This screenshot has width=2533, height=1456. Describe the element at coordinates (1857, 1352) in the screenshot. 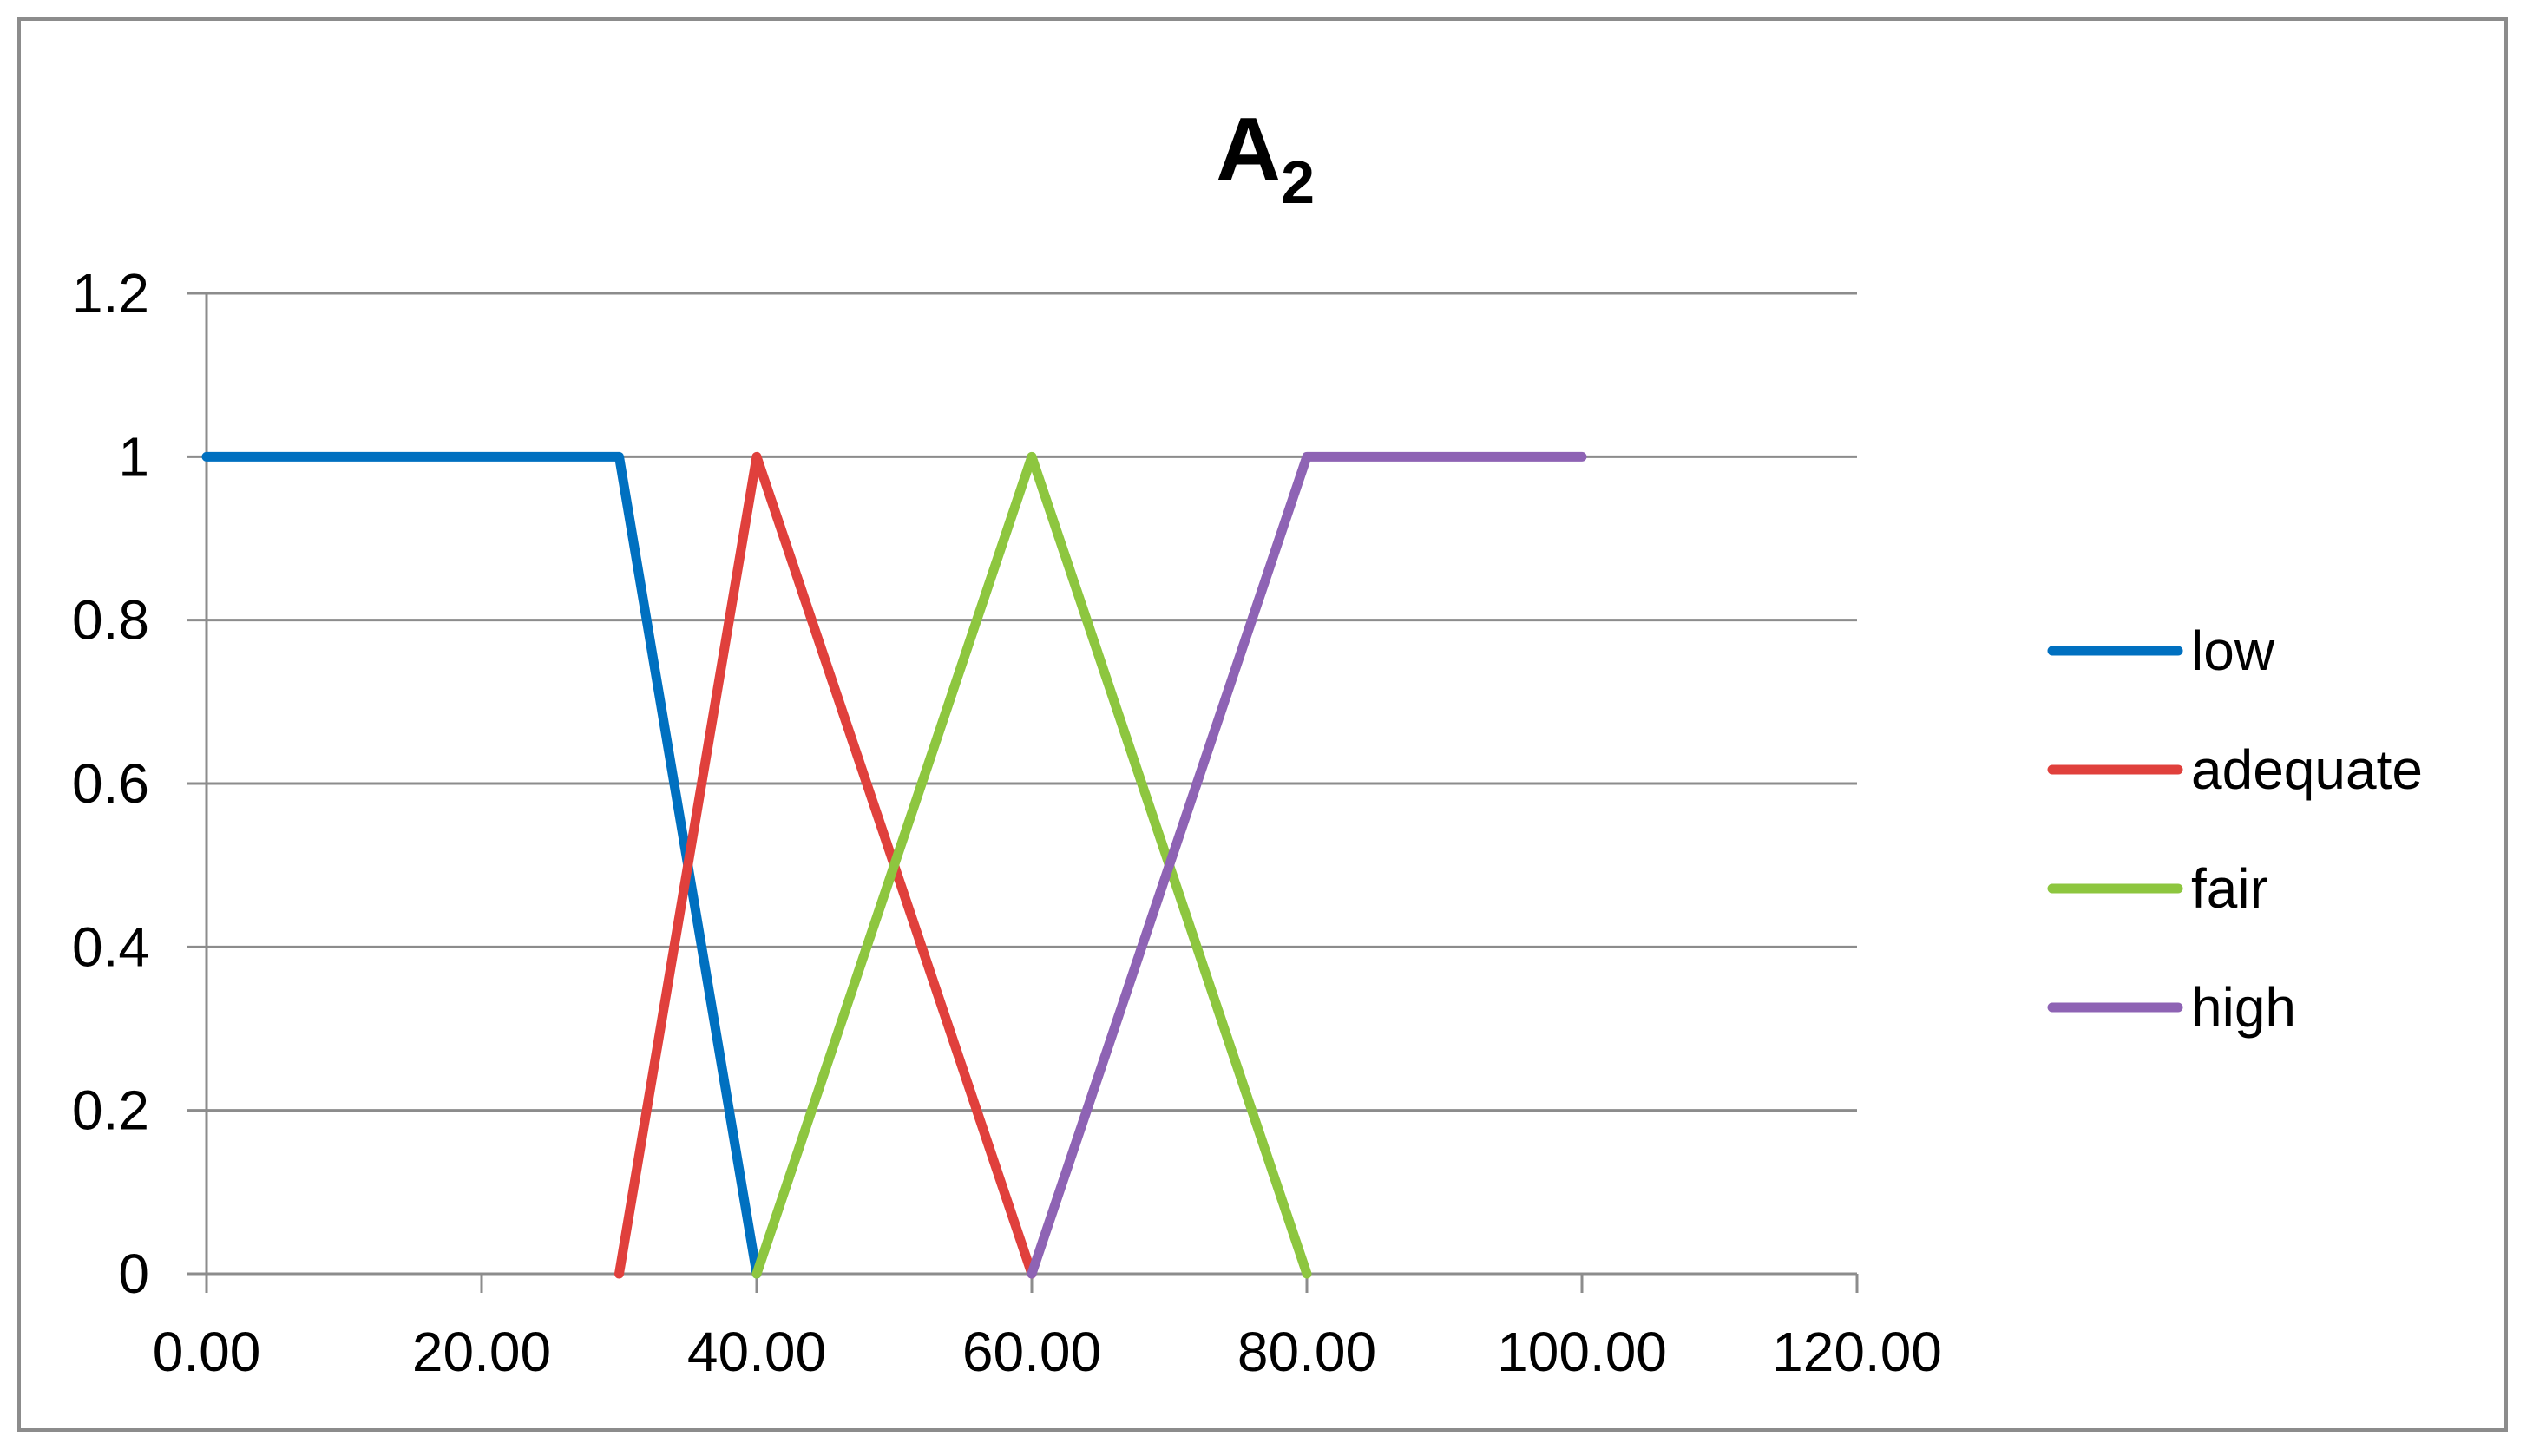

I see `x-tick-label: 120.00` at that location.